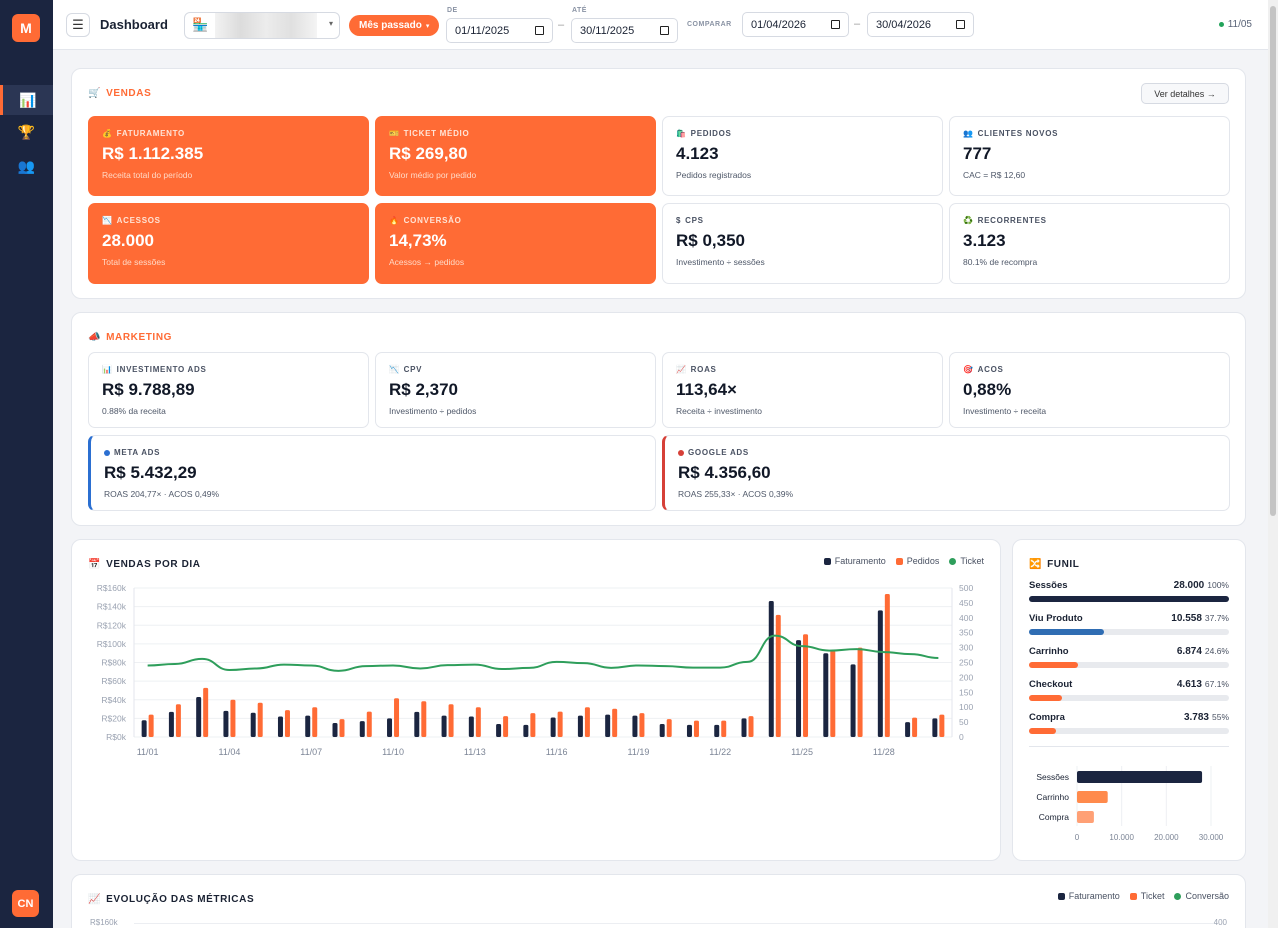 The width and height of the screenshot is (1278, 928). Describe the element at coordinates (802, 156) in the screenshot. I see `kpi-pedidos: 🛍️ PEDIDOS 4.123 Pedidos registrados` at that location.